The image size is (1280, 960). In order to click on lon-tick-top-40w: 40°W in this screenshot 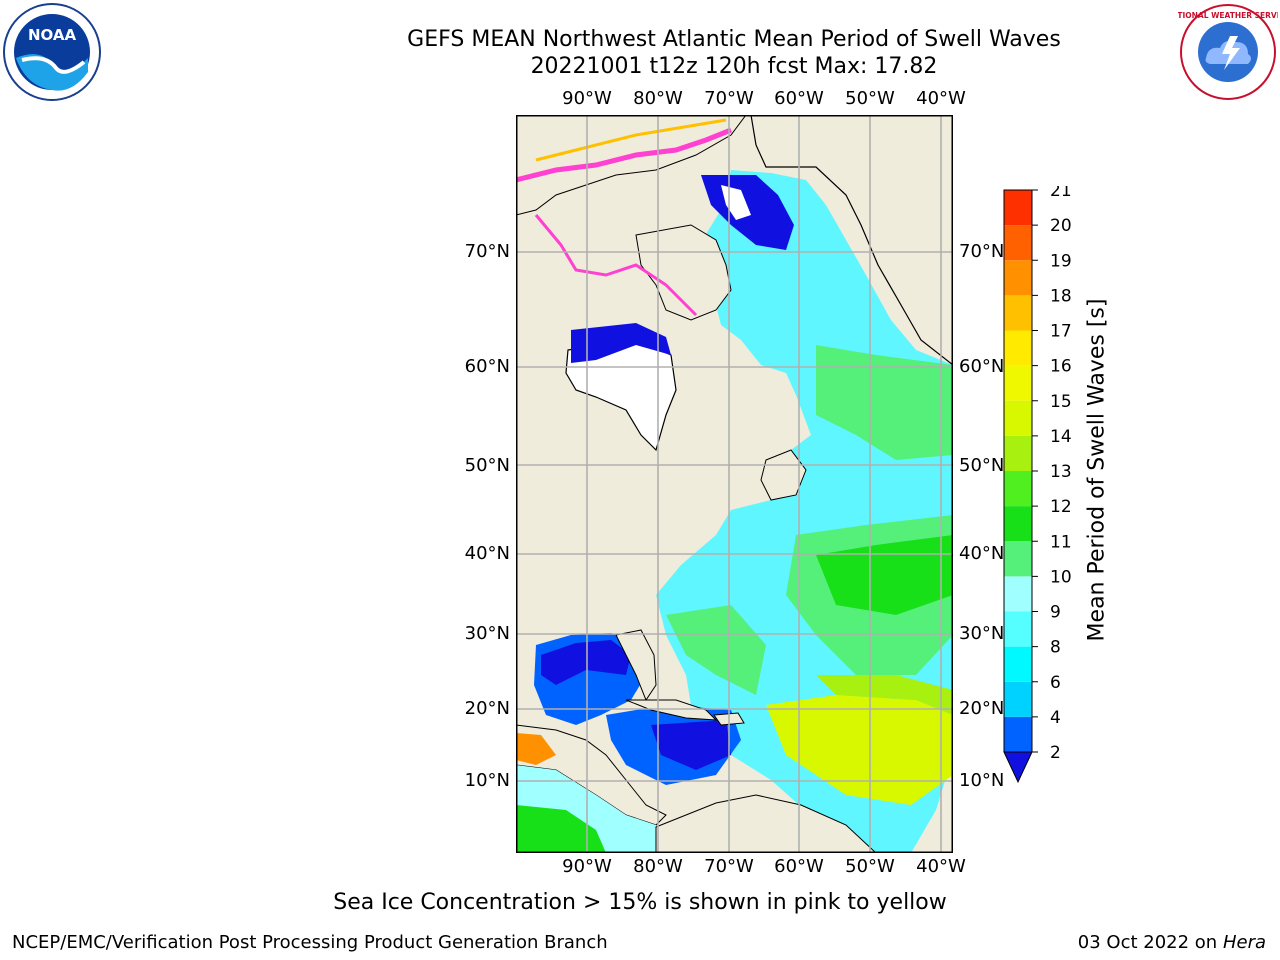, I will do `click(941, 98)`.